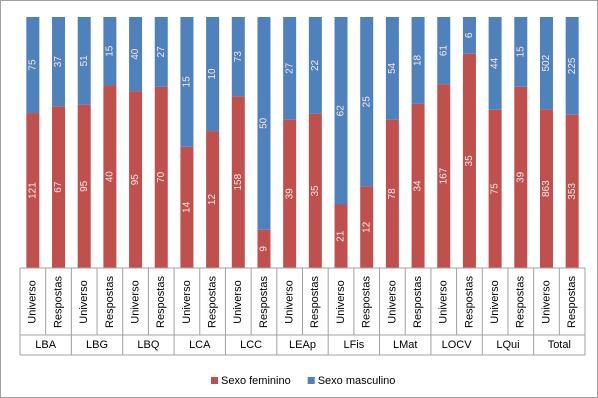 This screenshot has height=398, width=598. Describe the element at coordinates (148, 345) in the screenshot. I see `group-label: LBQ` at that location.